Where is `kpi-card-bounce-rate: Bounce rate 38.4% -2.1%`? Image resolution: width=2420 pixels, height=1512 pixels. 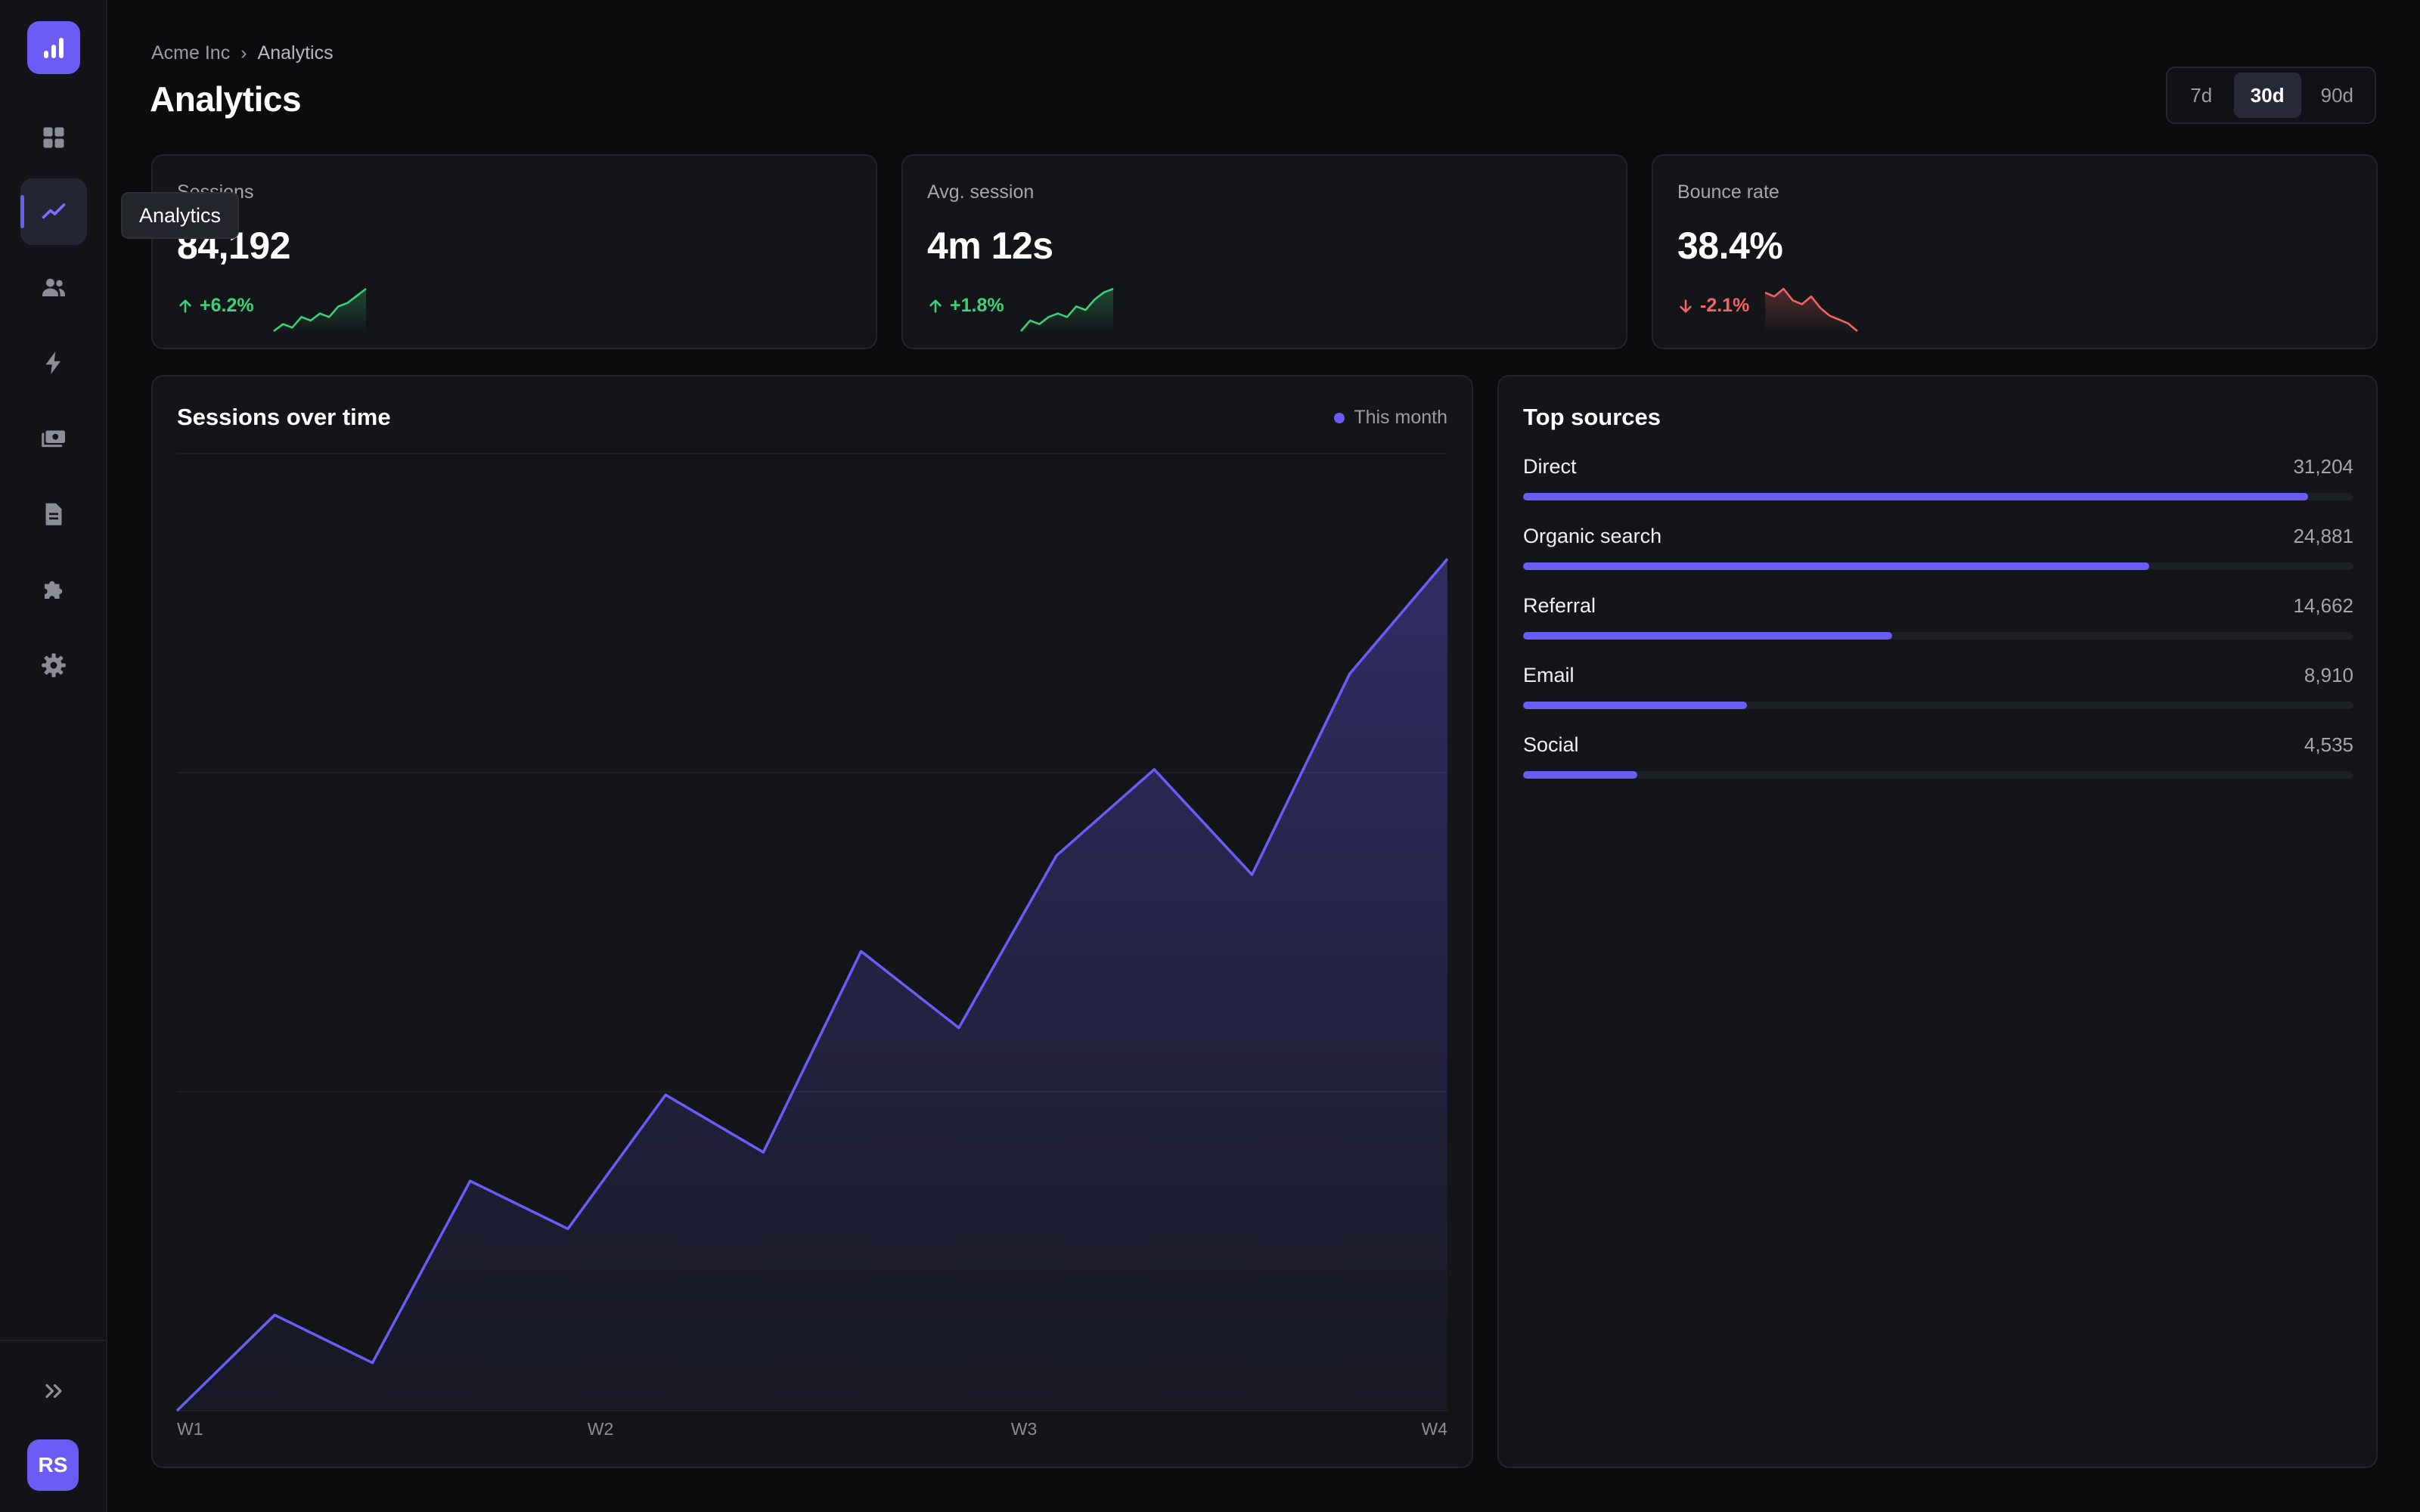
kpi-card-bounce-rate: Bounce rate 38.4% -2.1% is located at coordinates (2015, 251).